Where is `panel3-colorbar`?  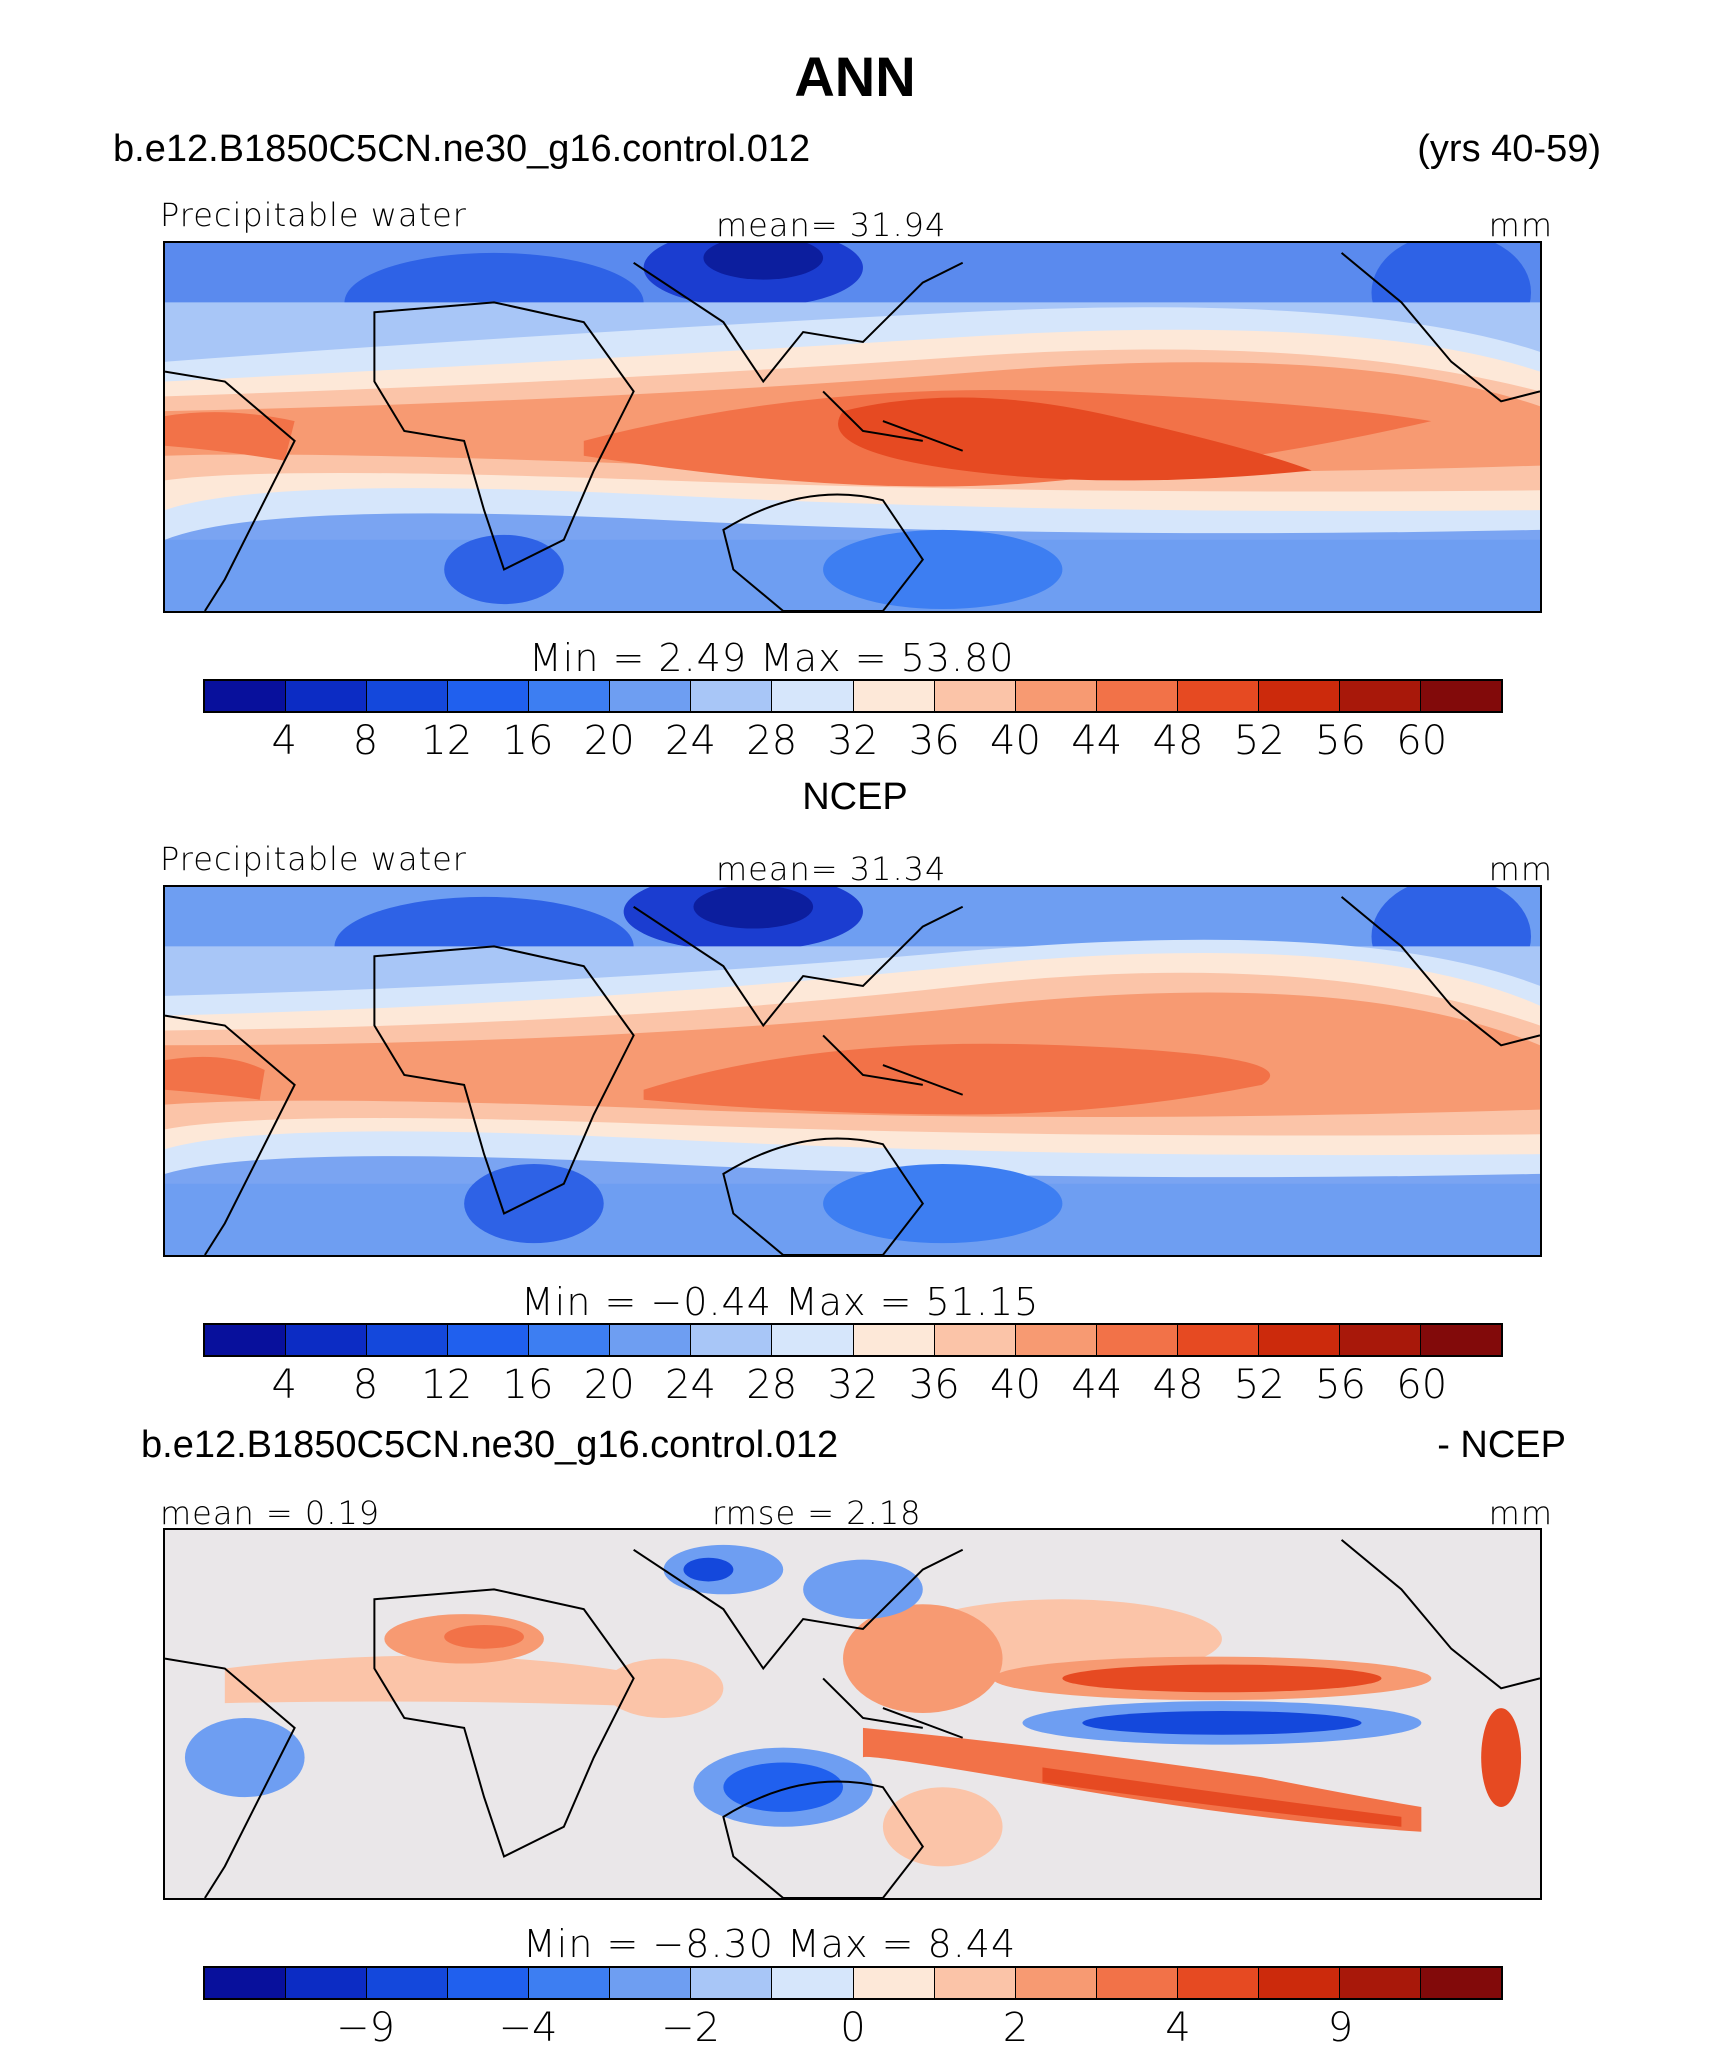
panel3-colorbar is located at coordinates (853, 1983).